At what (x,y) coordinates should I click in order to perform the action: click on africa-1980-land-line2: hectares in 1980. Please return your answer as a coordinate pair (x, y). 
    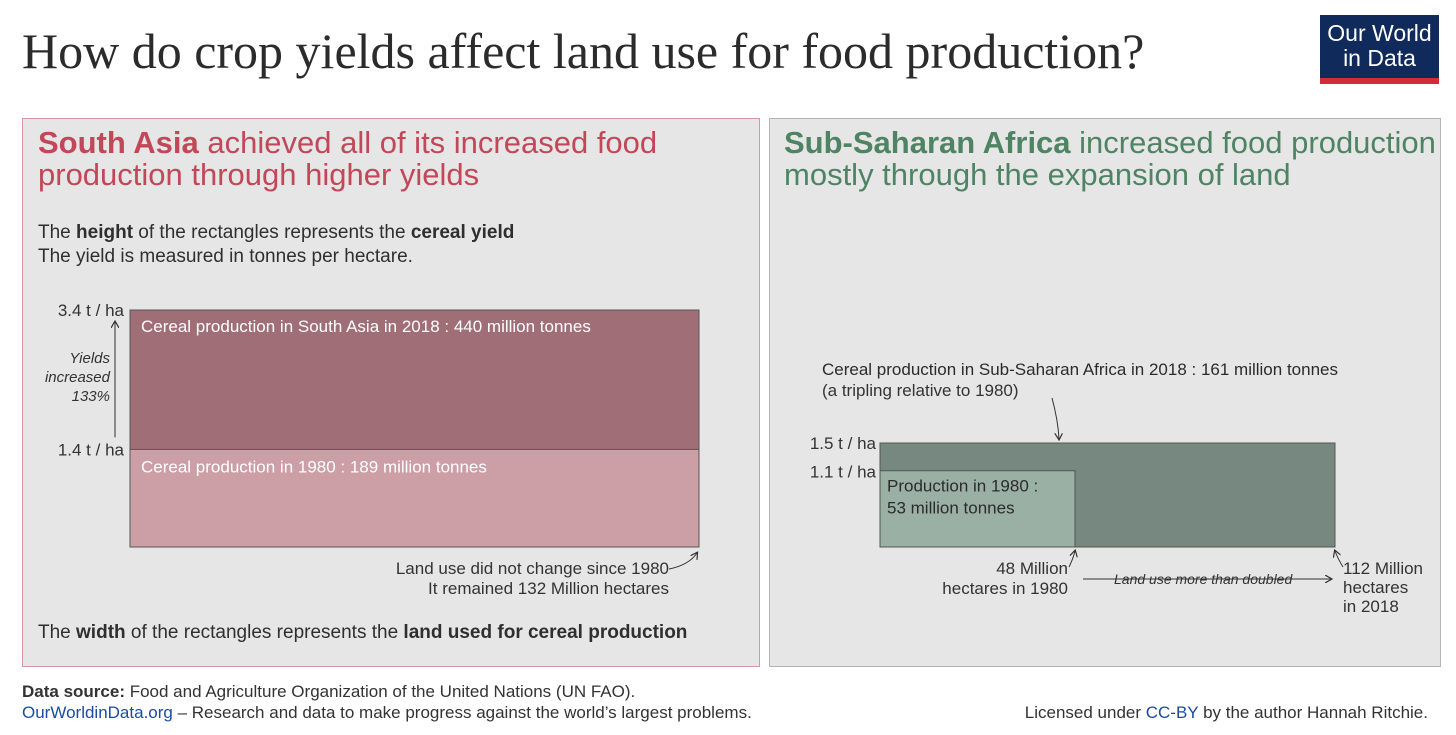
    Looking at the image, I should click on (1005, 588).